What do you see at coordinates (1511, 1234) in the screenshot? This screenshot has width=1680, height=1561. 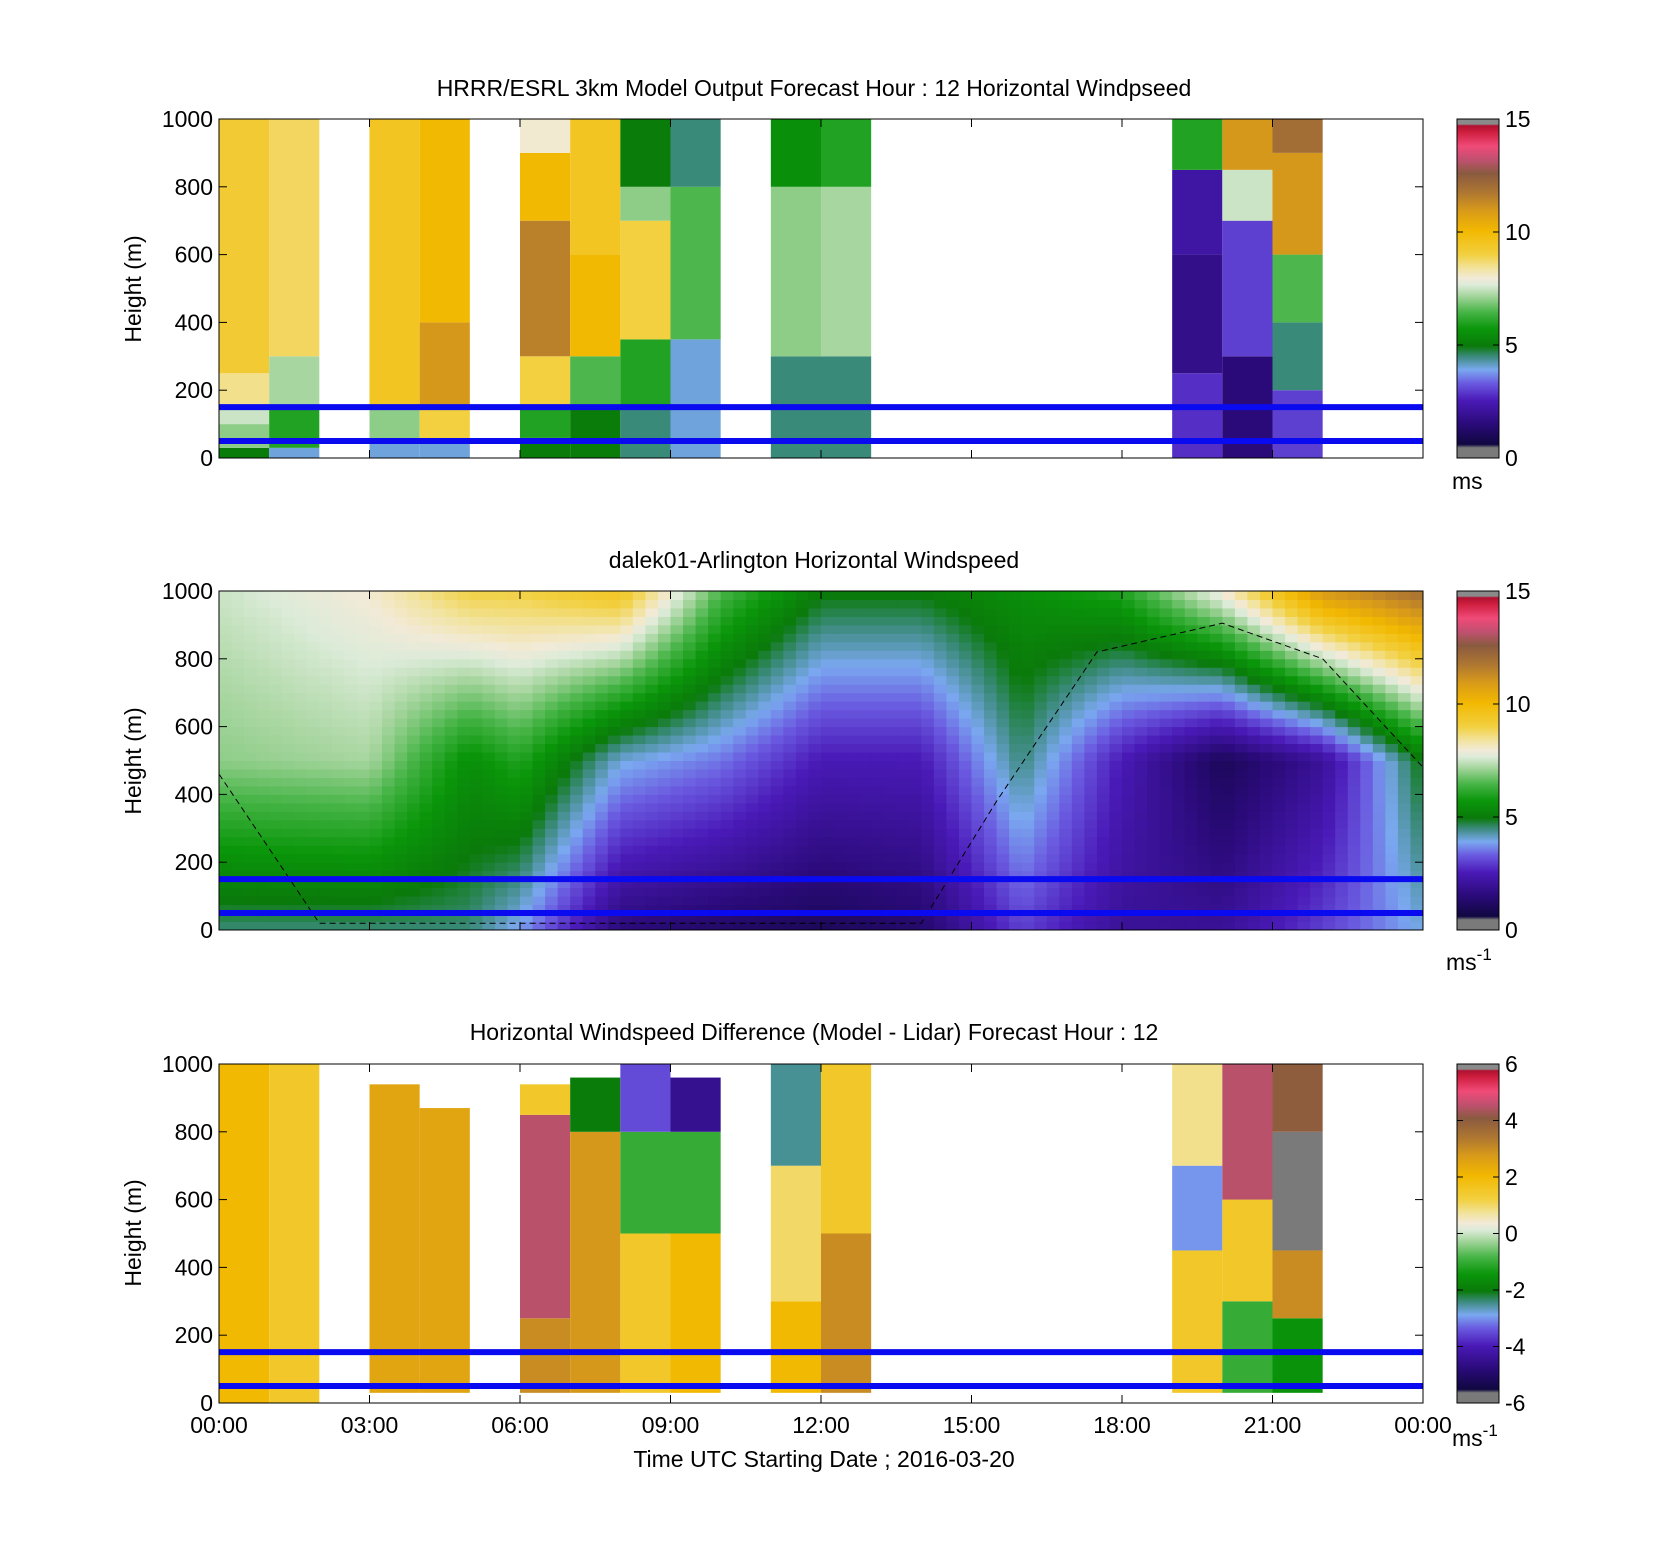 I see `colorbar-tick-label: 0` at bounding box center [1511, 1234].